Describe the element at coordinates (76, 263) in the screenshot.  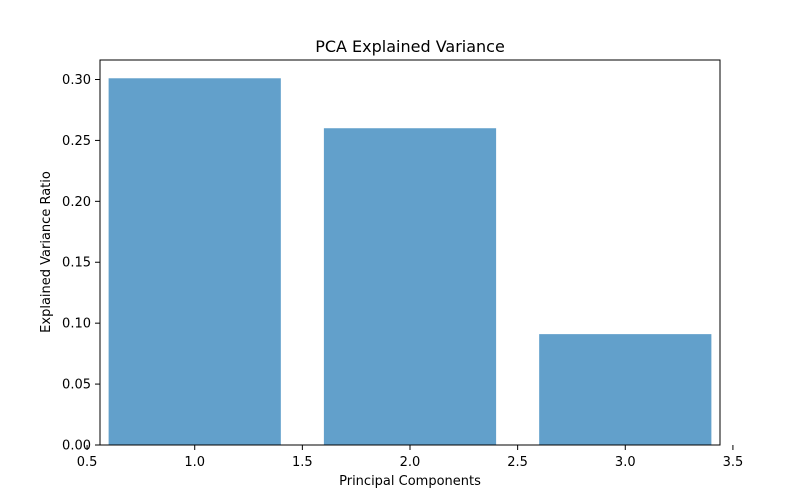
I see `y-tick-label: 0.15` at that location.